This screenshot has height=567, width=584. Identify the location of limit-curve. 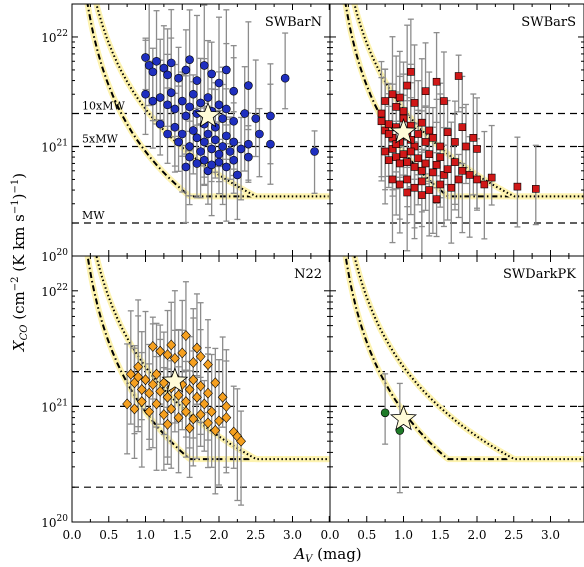
(212, 358).